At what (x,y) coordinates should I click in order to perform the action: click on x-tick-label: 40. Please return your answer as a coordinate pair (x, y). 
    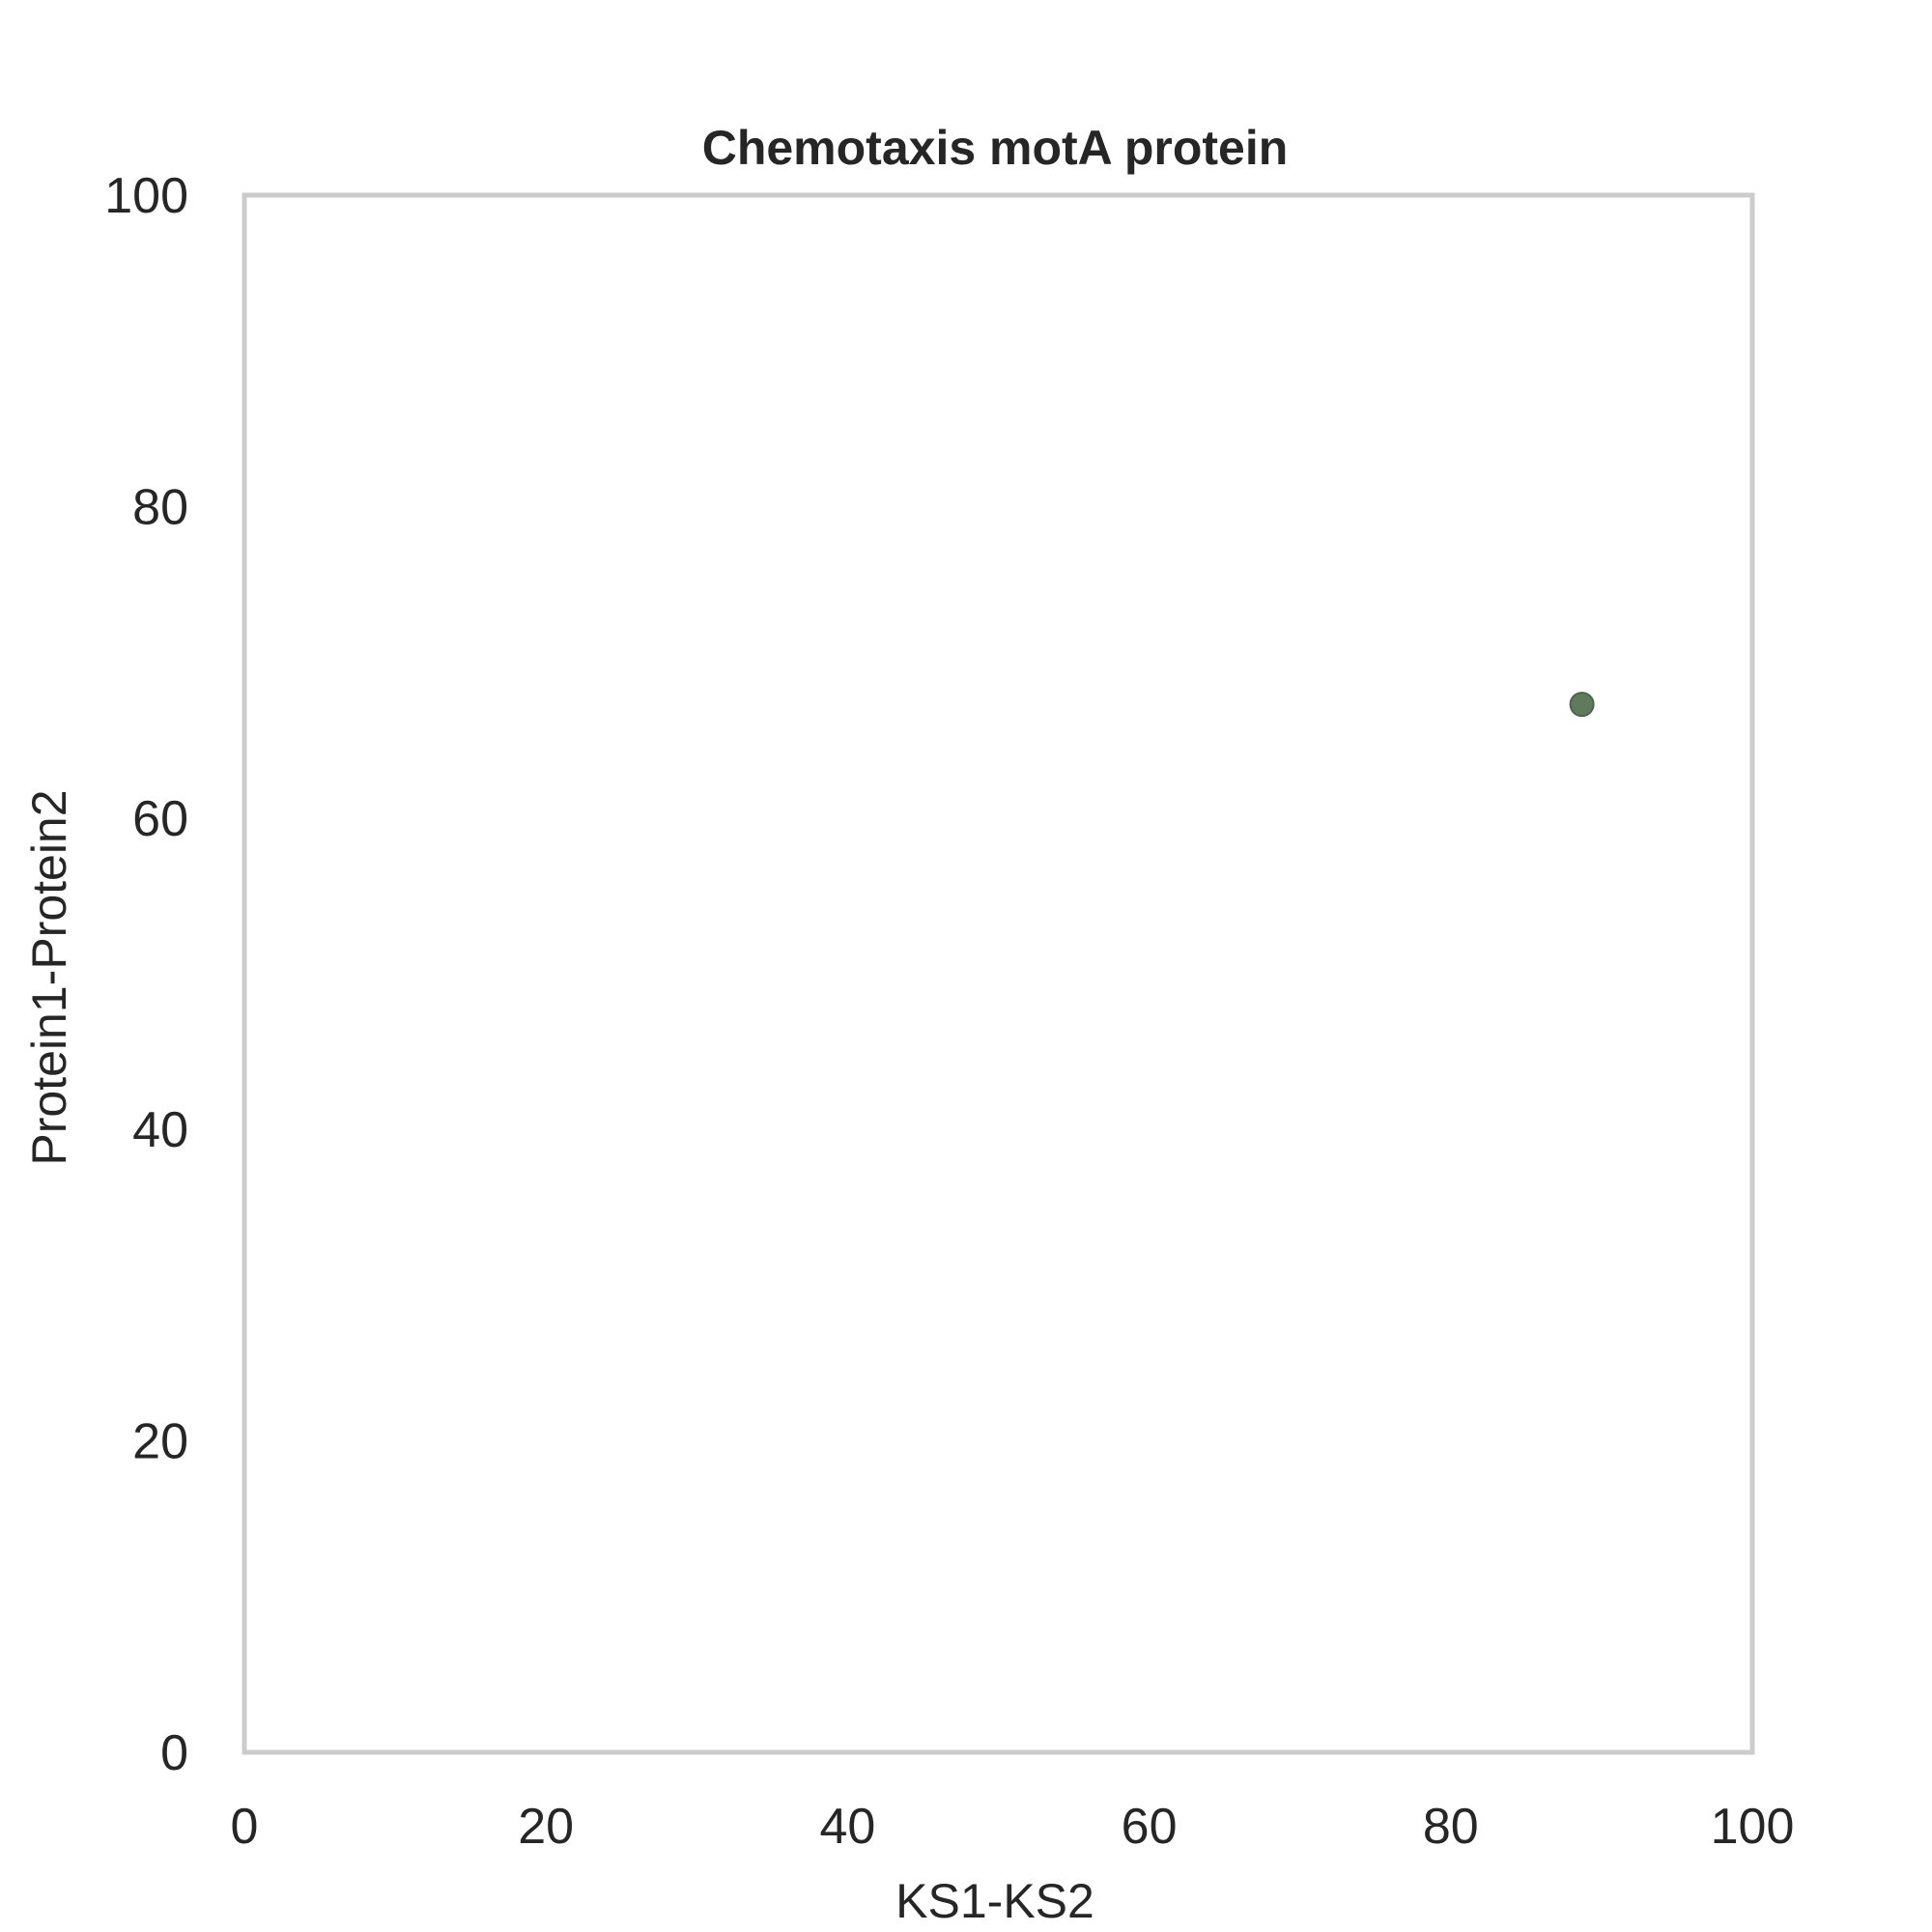
    Looking at the image, I should click on (847, 1827).